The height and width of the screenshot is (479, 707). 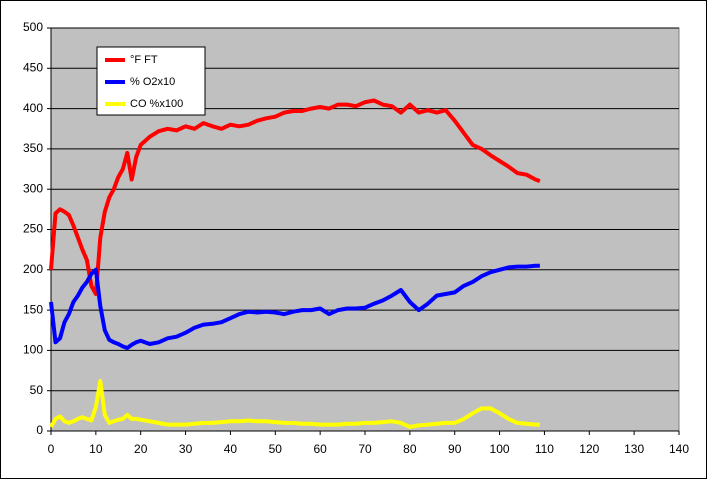 I want to click on x-tick-label: 10, so click(x=96, y=449).